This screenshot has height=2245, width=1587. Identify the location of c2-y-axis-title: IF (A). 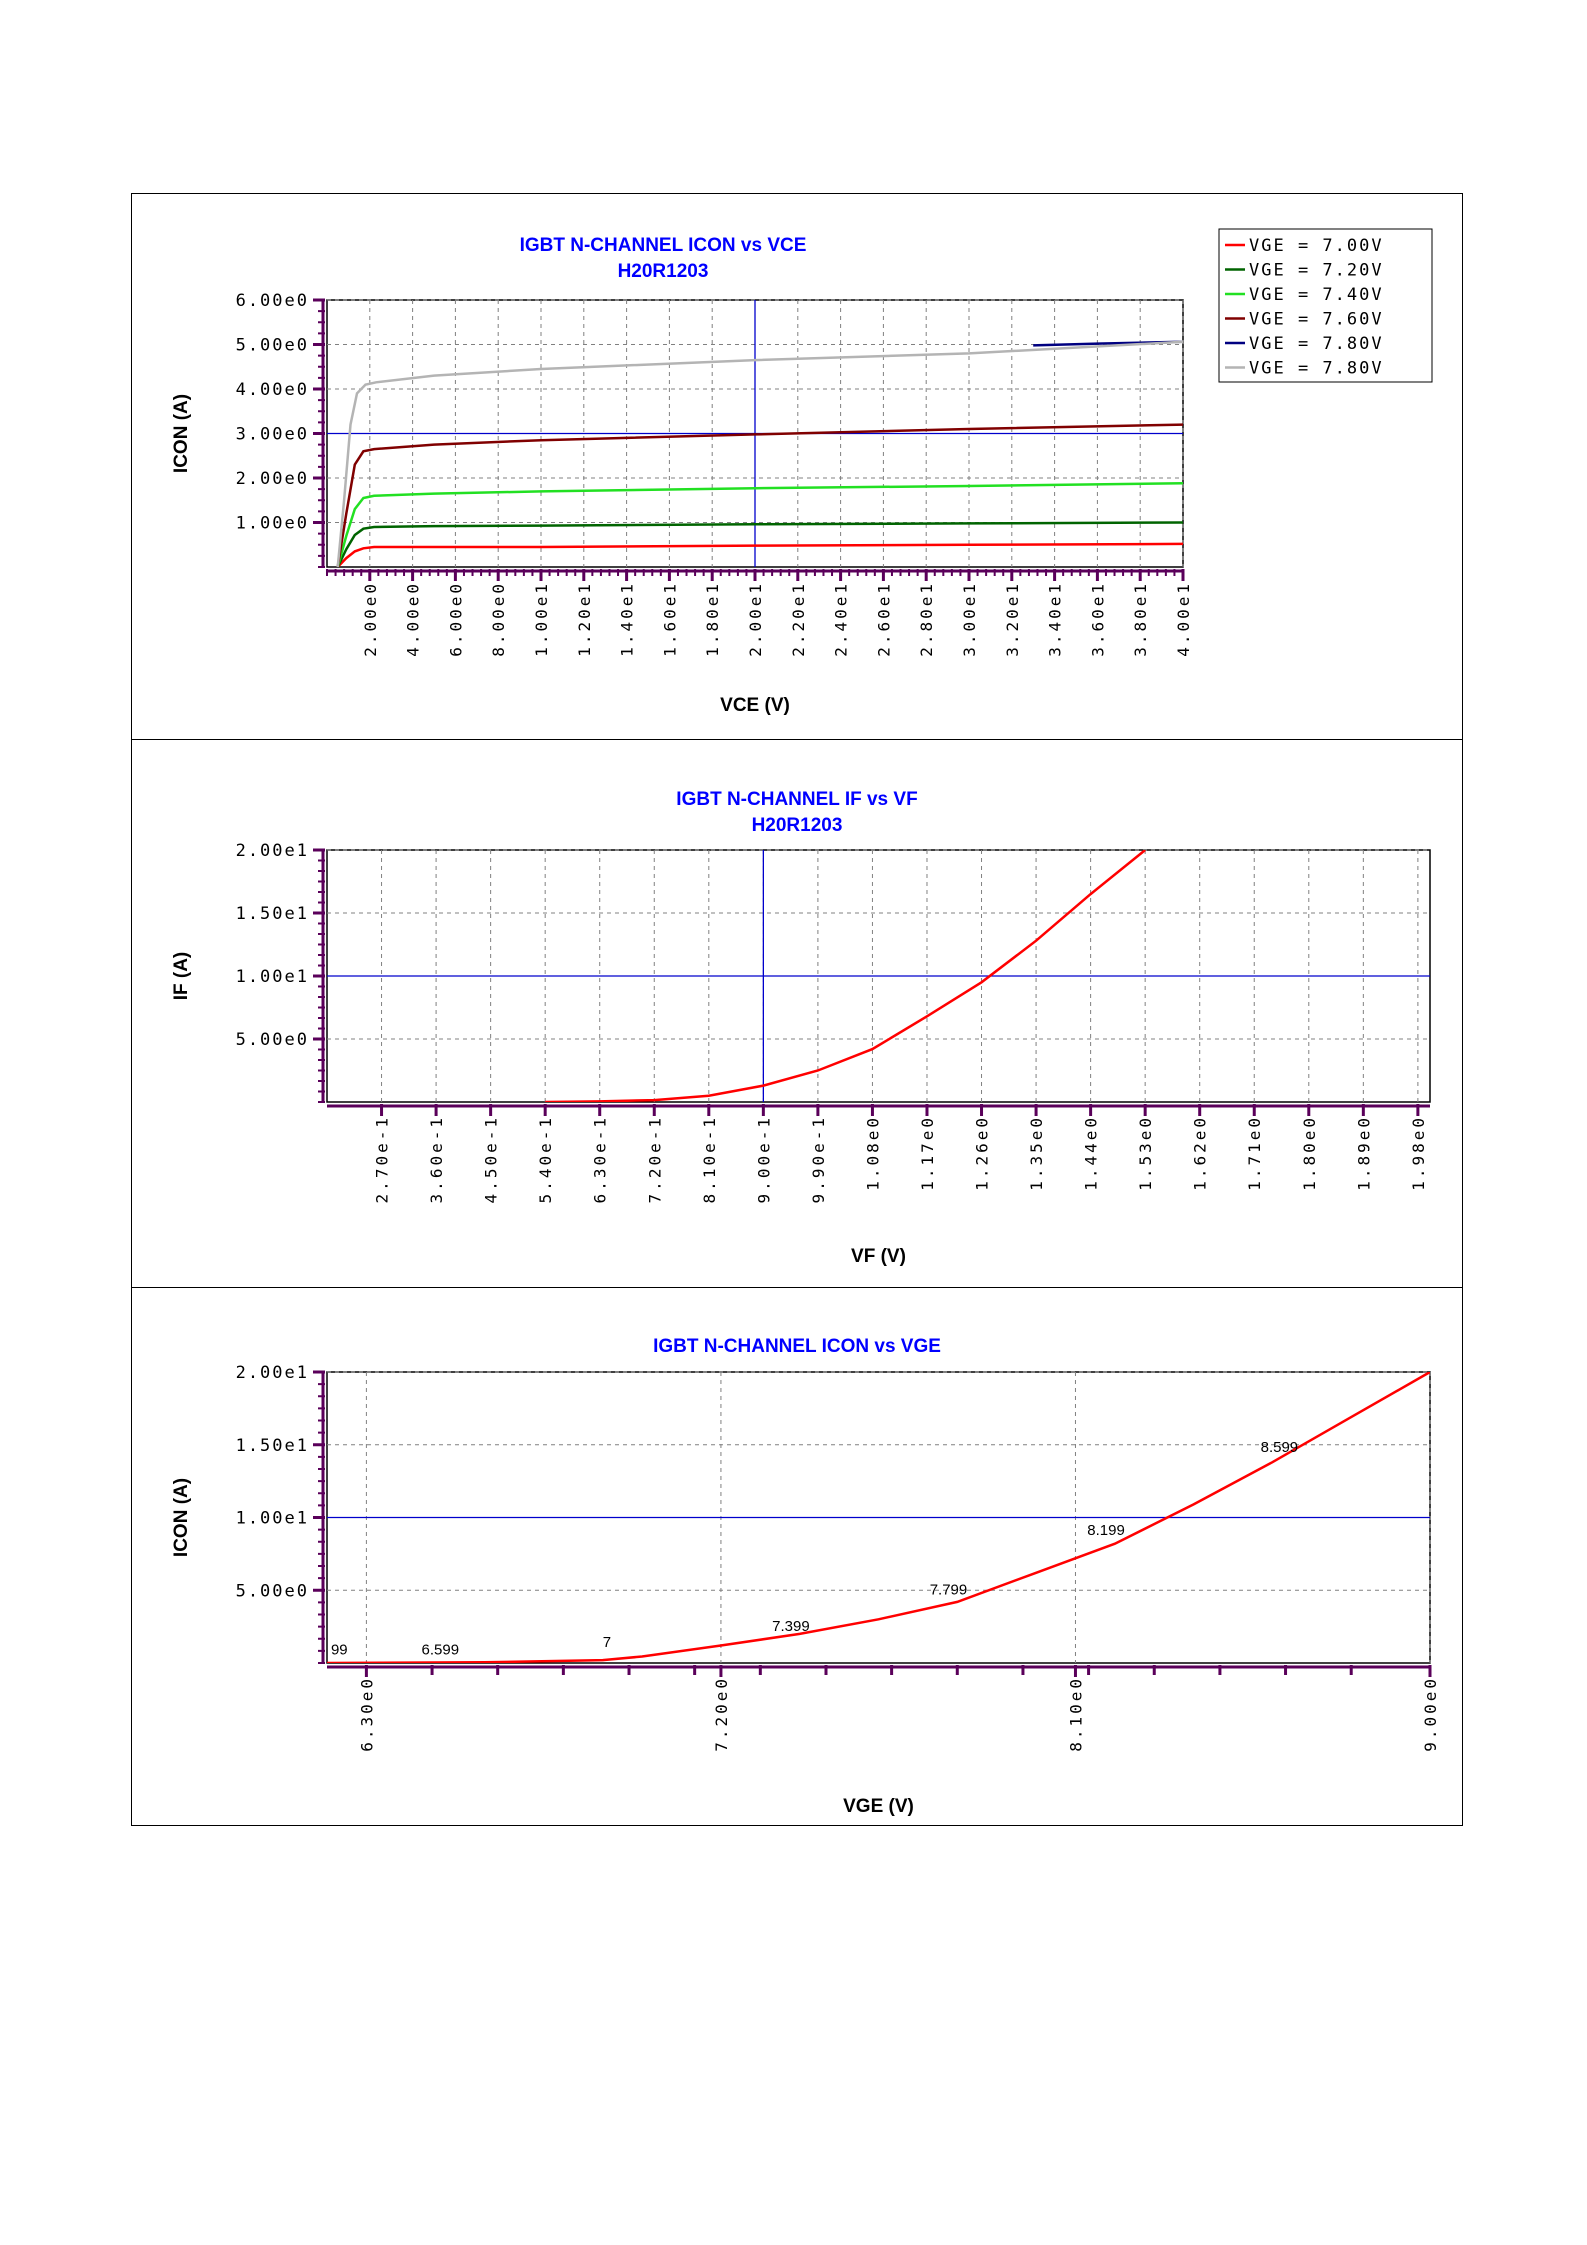
(181, 976).